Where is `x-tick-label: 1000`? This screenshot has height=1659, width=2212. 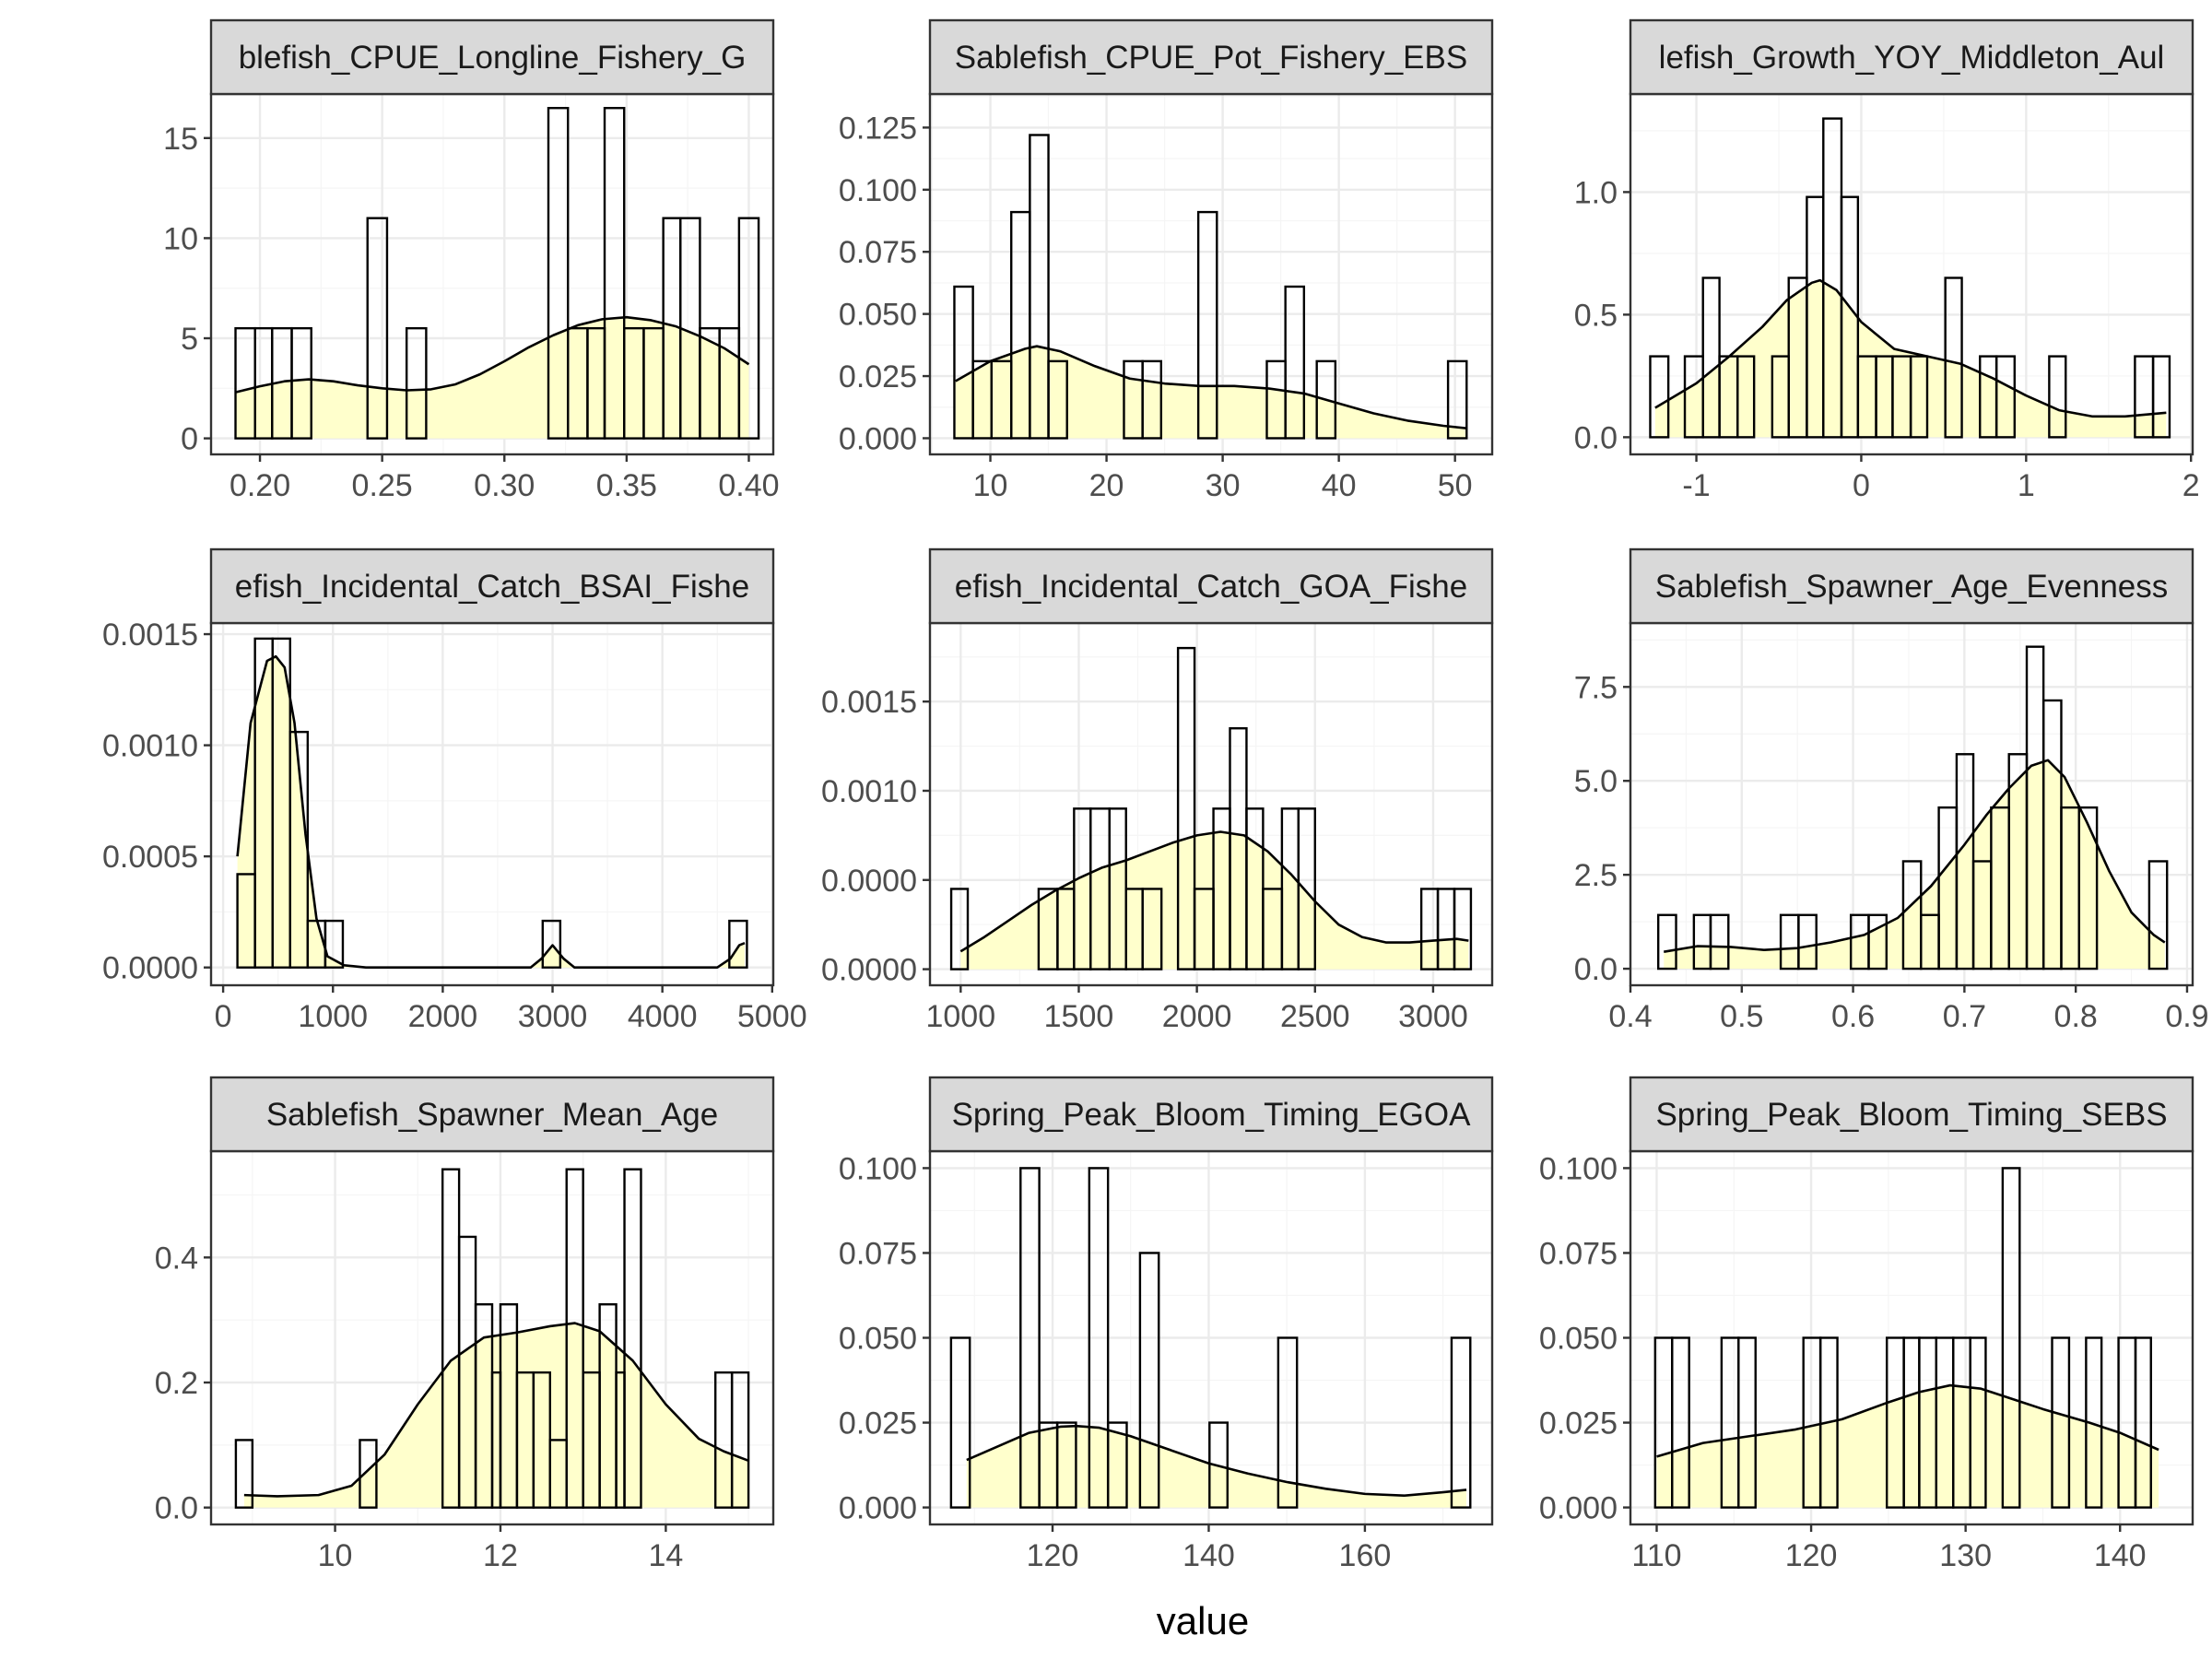 x-tick-label: 1000 is located at coordinates (333, 1016).